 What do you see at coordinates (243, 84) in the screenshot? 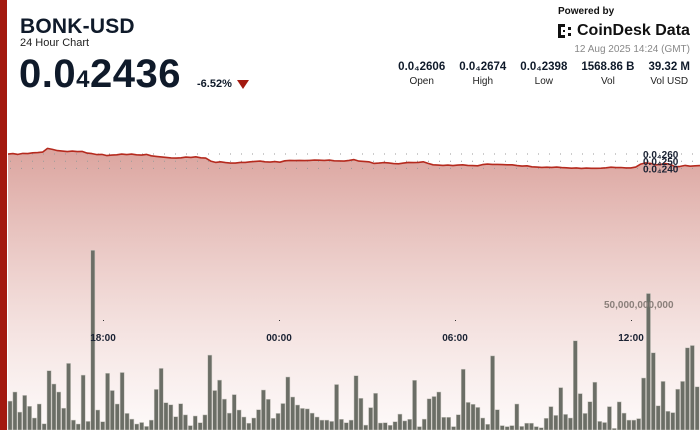
I see `down-arrow-icon` at bounding box center [243, 84].